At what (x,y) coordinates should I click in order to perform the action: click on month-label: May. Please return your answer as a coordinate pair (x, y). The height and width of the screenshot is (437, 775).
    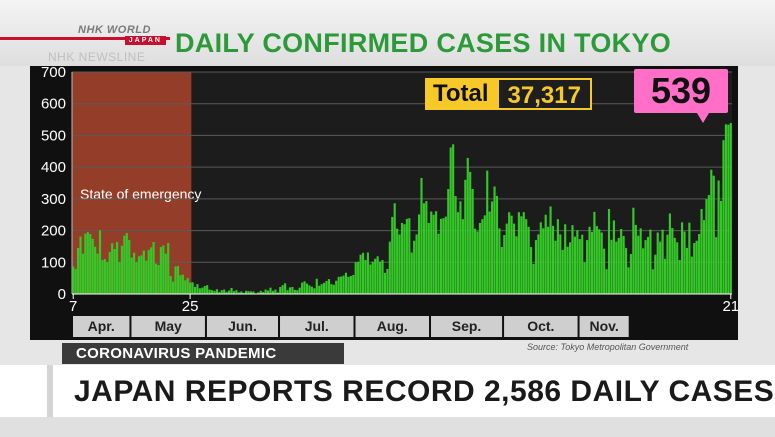
    Looking at the image, I should click on (168, 326).